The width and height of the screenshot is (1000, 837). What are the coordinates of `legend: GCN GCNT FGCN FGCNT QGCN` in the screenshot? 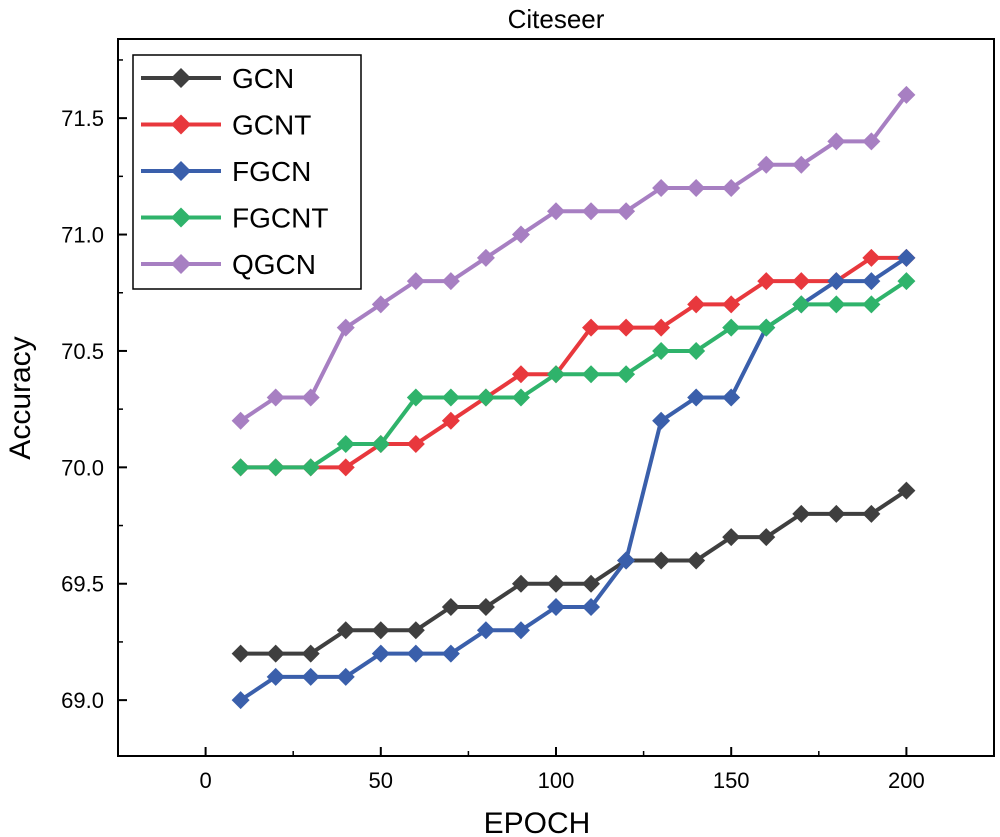 It's located at (247, 172).